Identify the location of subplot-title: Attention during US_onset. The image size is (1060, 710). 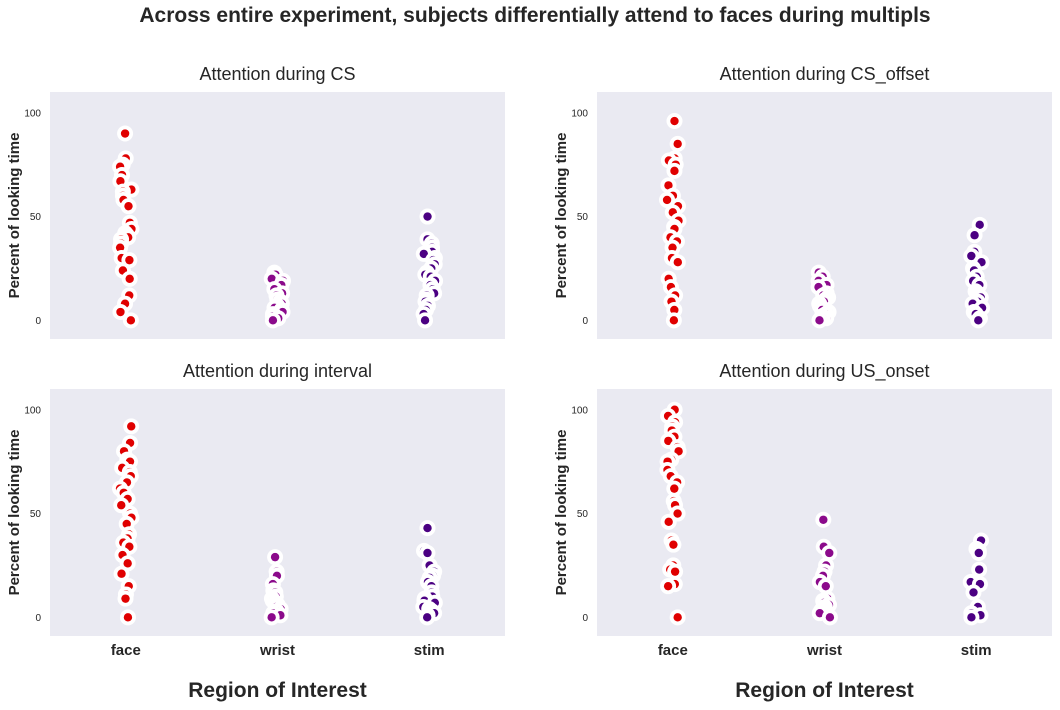
(824, 371).